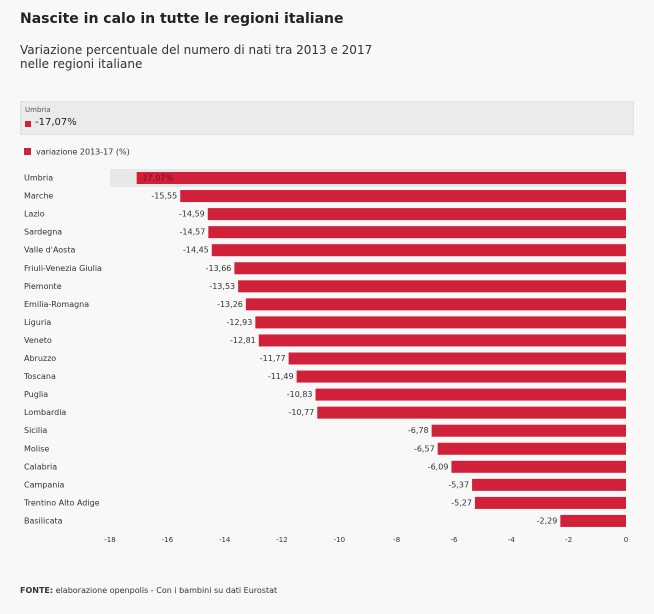 Image resolution: width=654 pixels, height=614 pixels. I want to click on y-tick-label: Molise, so click(36, 448).